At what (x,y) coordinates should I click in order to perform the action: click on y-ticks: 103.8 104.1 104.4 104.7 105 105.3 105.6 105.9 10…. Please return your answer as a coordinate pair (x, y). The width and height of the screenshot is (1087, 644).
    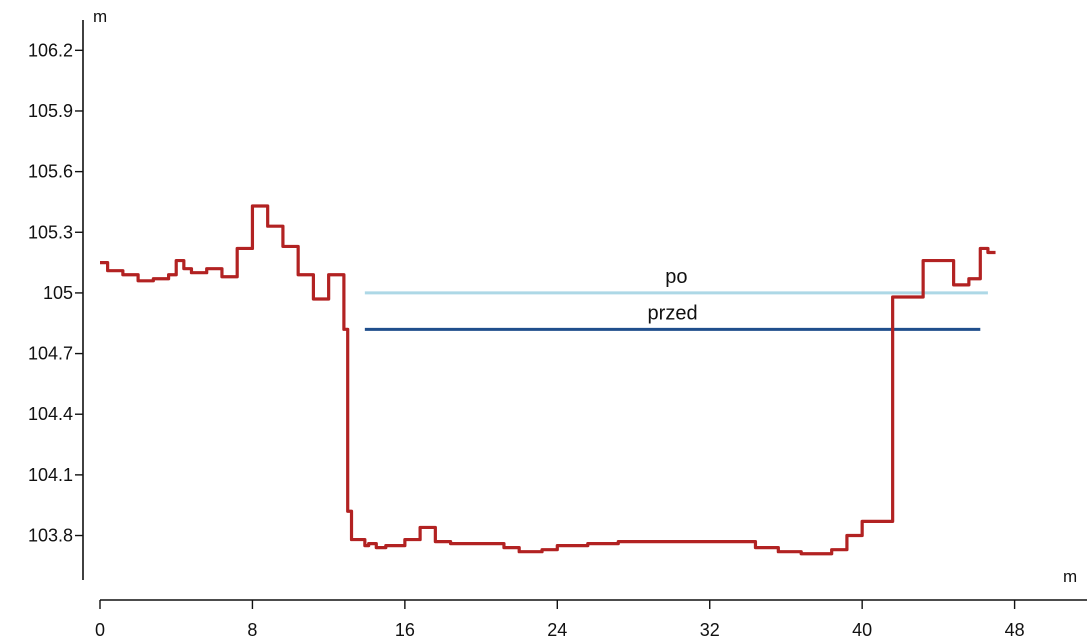
    Looking at the image, I should click on (55, 293).